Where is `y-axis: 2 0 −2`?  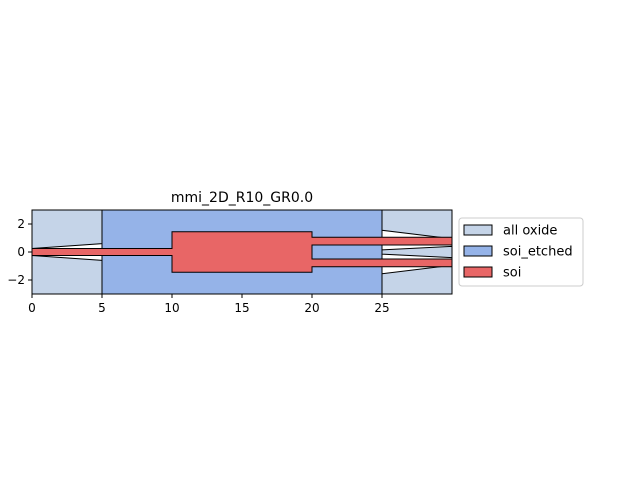
y-axis: 2 0 −2 is located at coordinates (19, 252).